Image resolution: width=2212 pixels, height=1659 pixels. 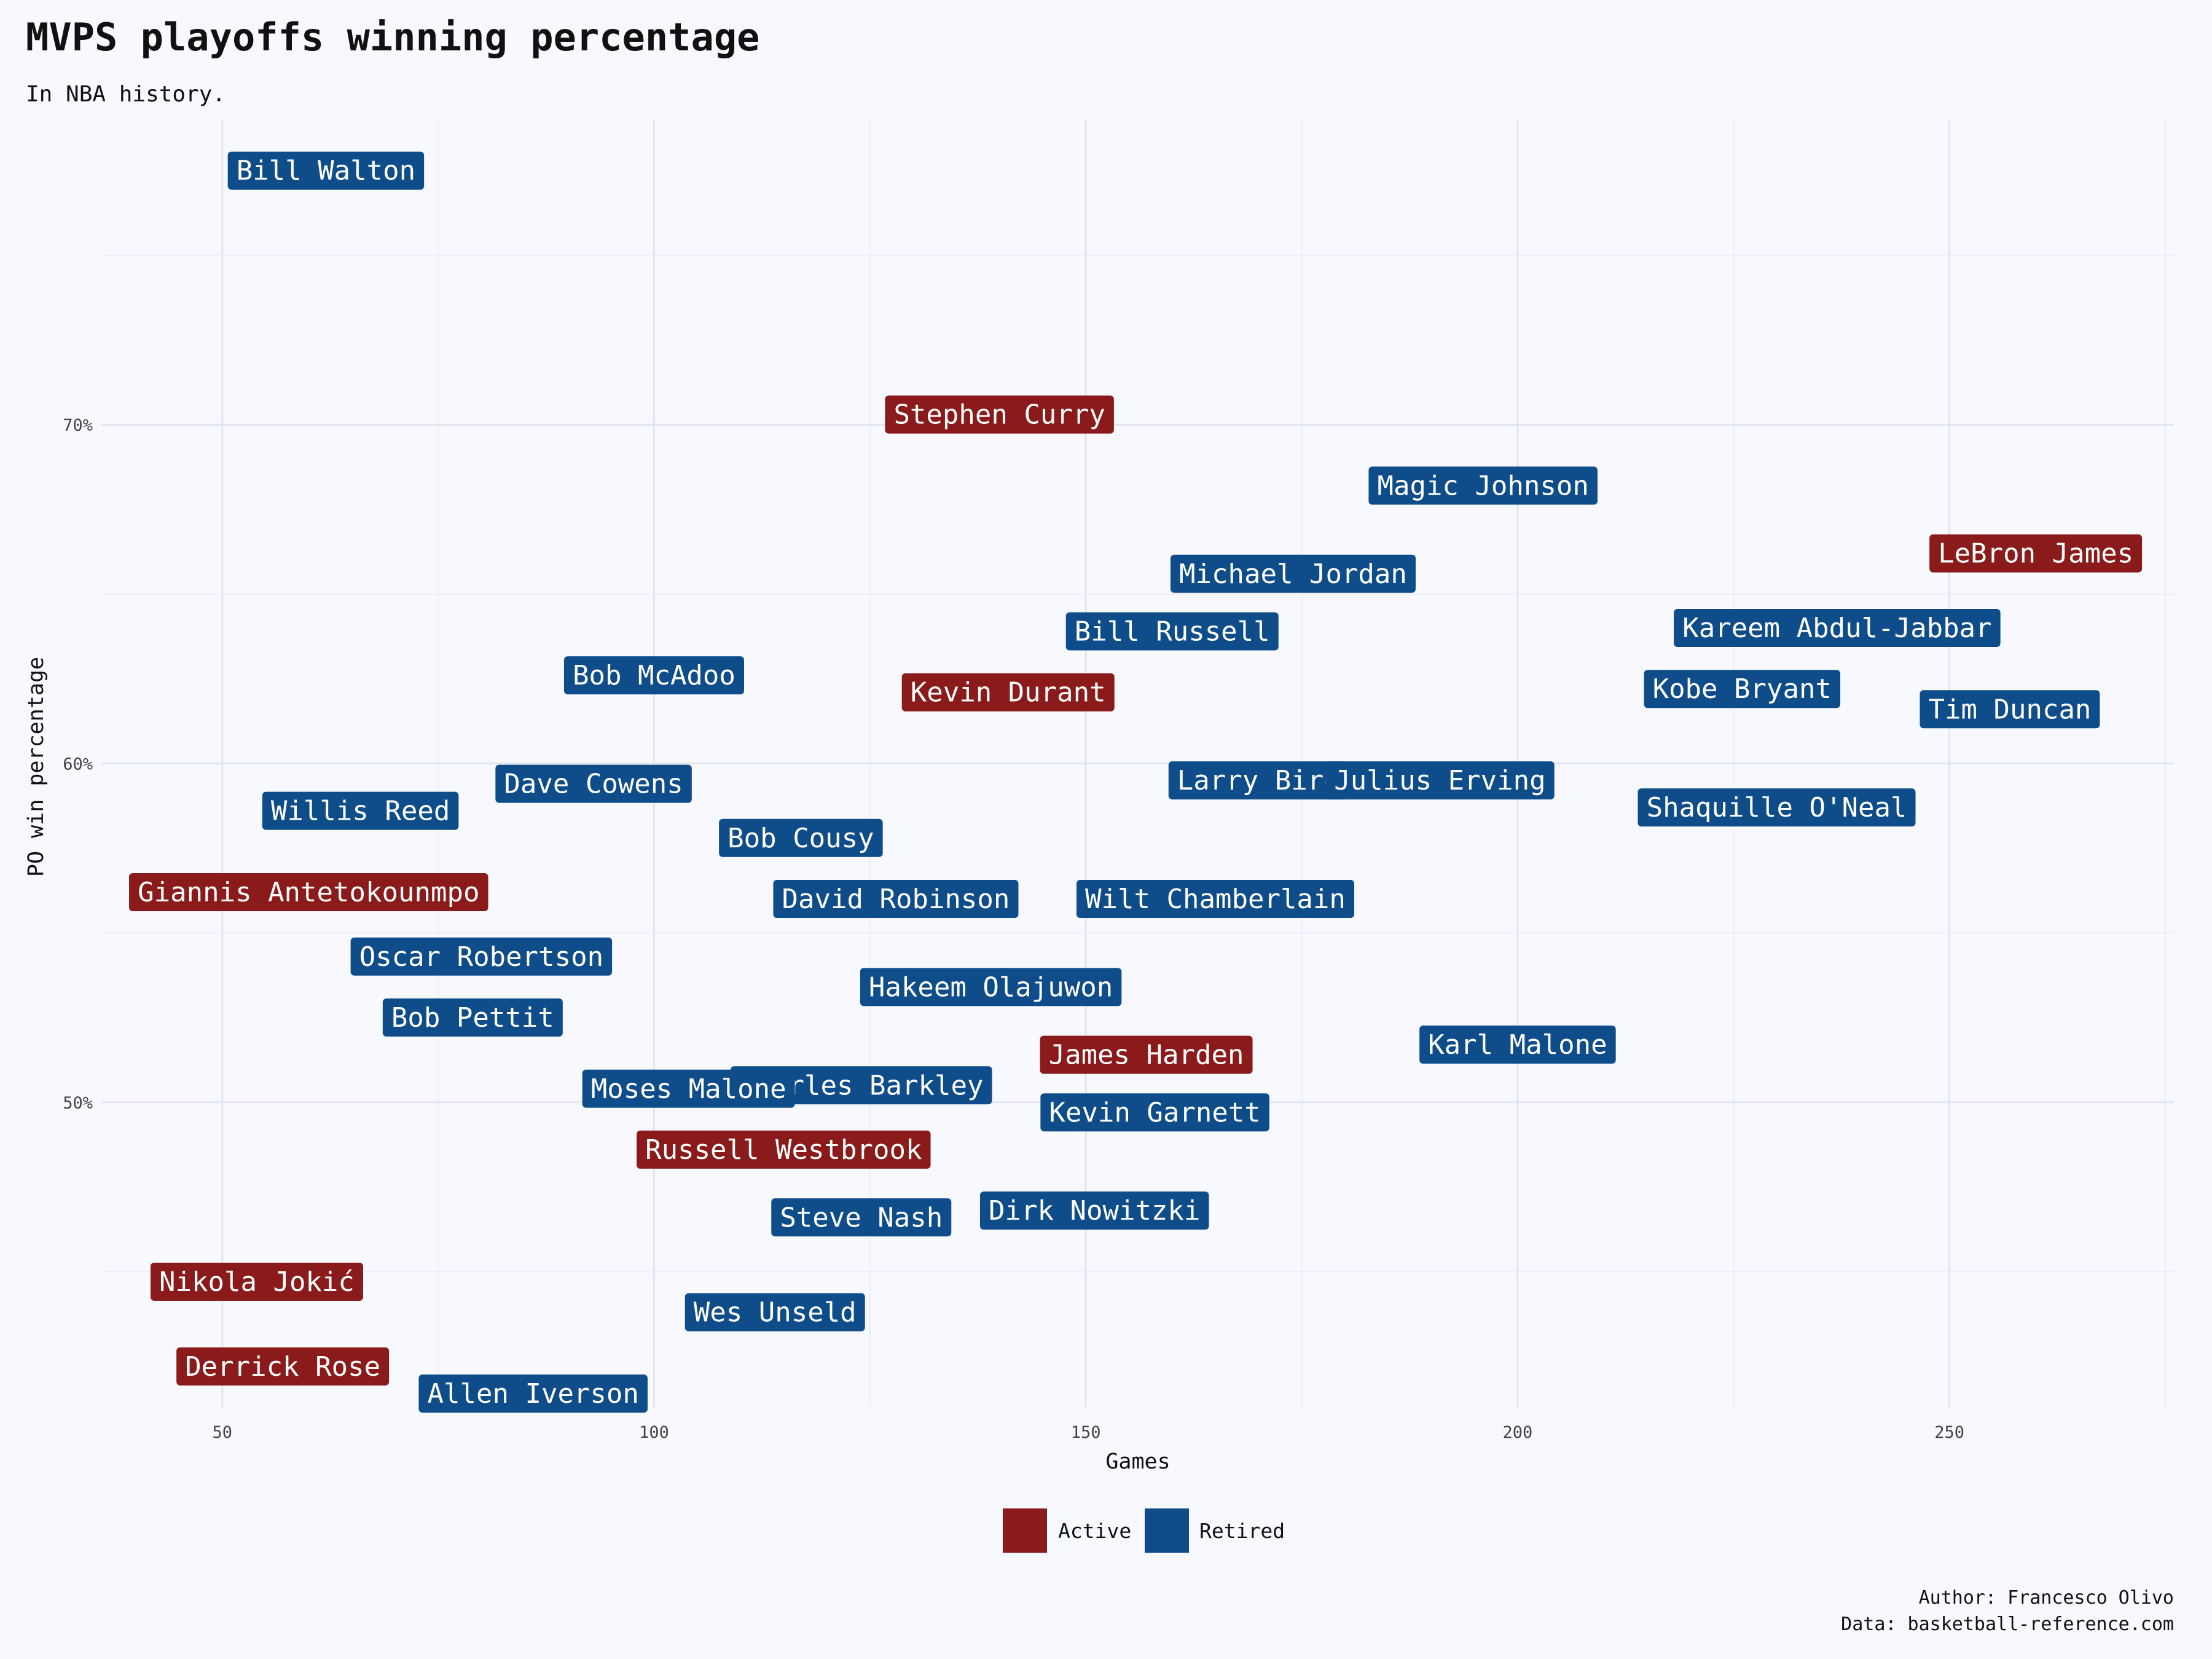 I want to click on label-text: Shaquille O'Neal, so click(x=1777, y=807).